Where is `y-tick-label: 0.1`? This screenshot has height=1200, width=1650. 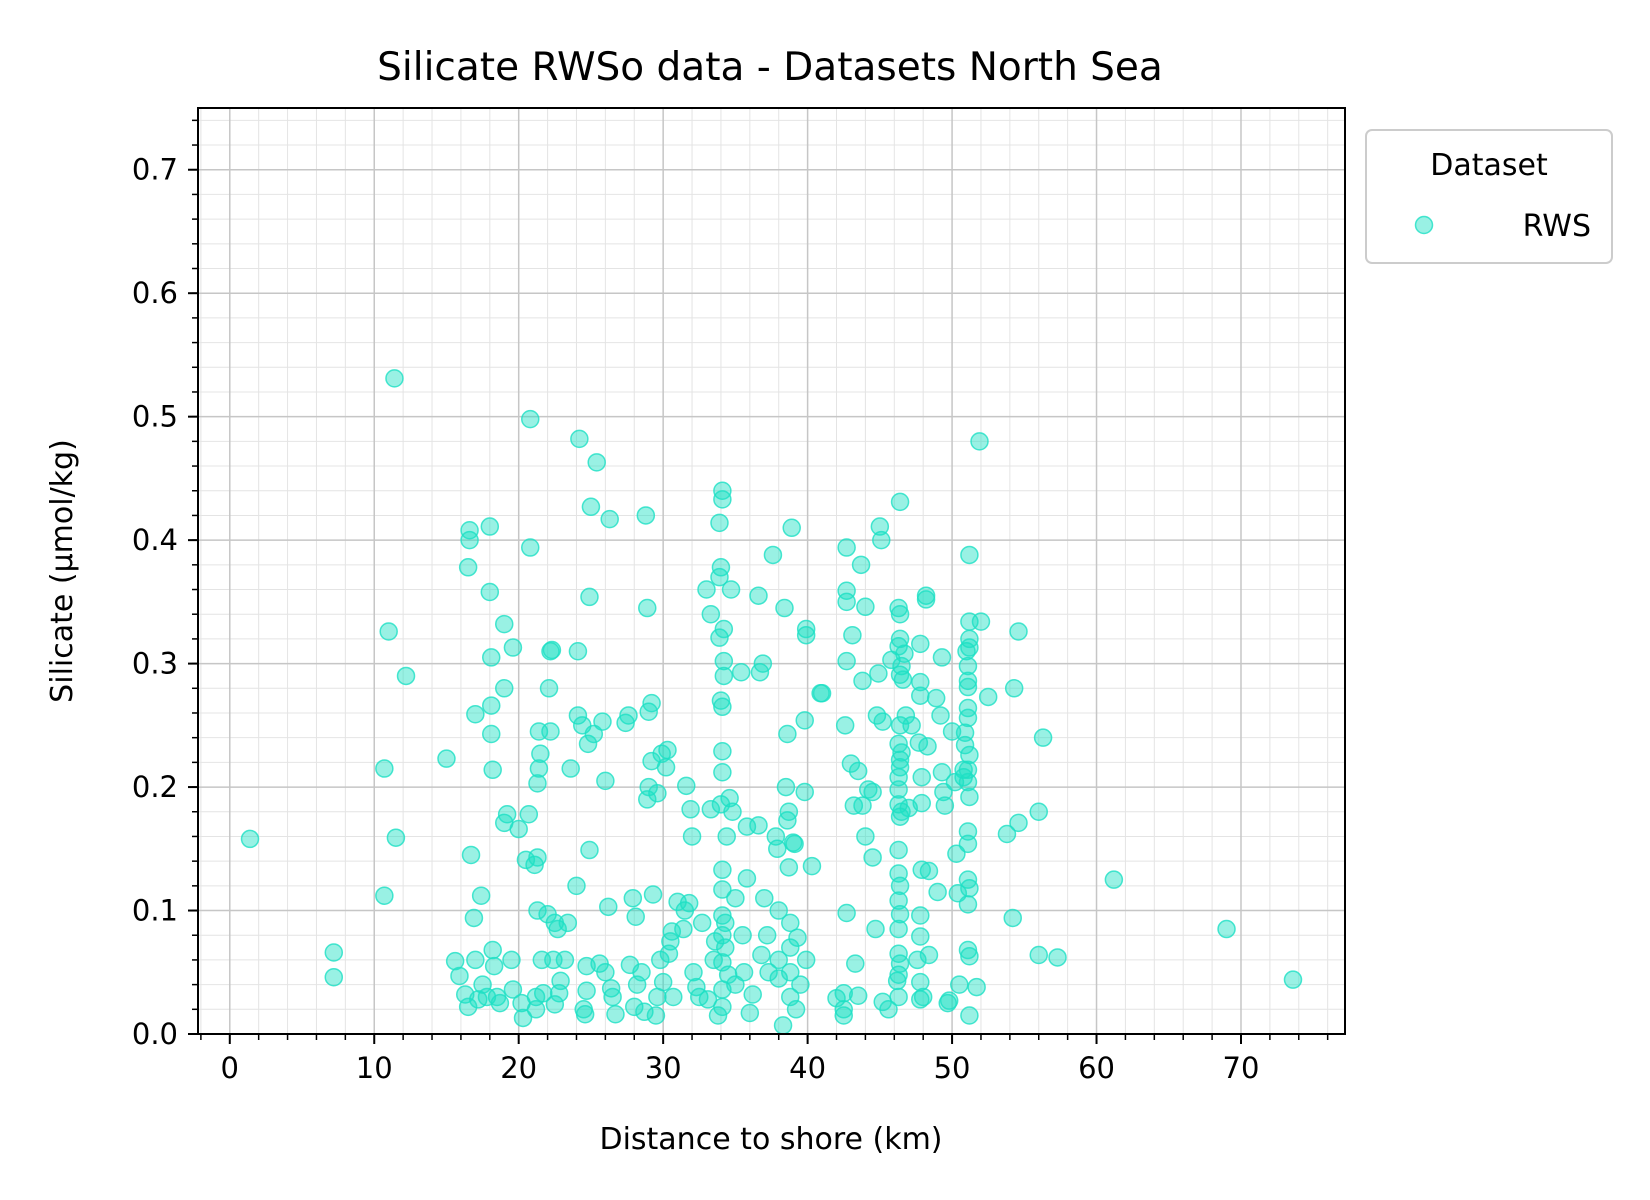
y-tick-label: 0.1 is located at coordinates (155, 911).